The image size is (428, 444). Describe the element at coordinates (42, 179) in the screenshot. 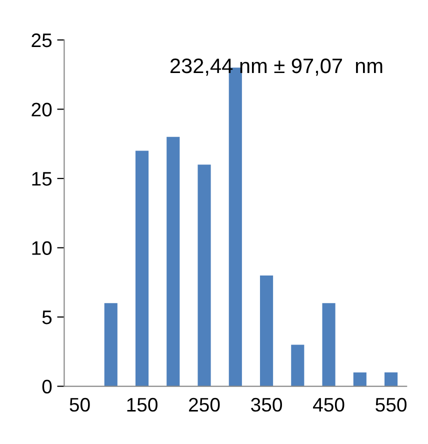

I see `y-tick-label: 15` at that location.